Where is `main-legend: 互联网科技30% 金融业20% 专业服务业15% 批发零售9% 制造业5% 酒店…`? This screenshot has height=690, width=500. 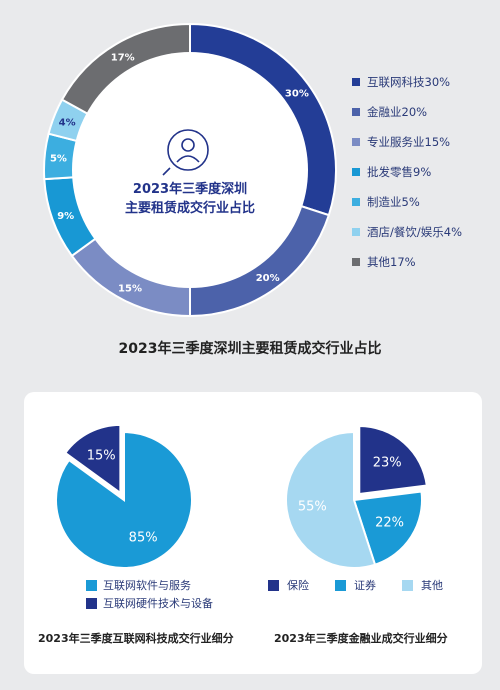
main-legend: 互联网科技30% 金融业20% 专业服务业15% 批发零售9% 制造业5% 酒店… is located at coordinates (407, 175).